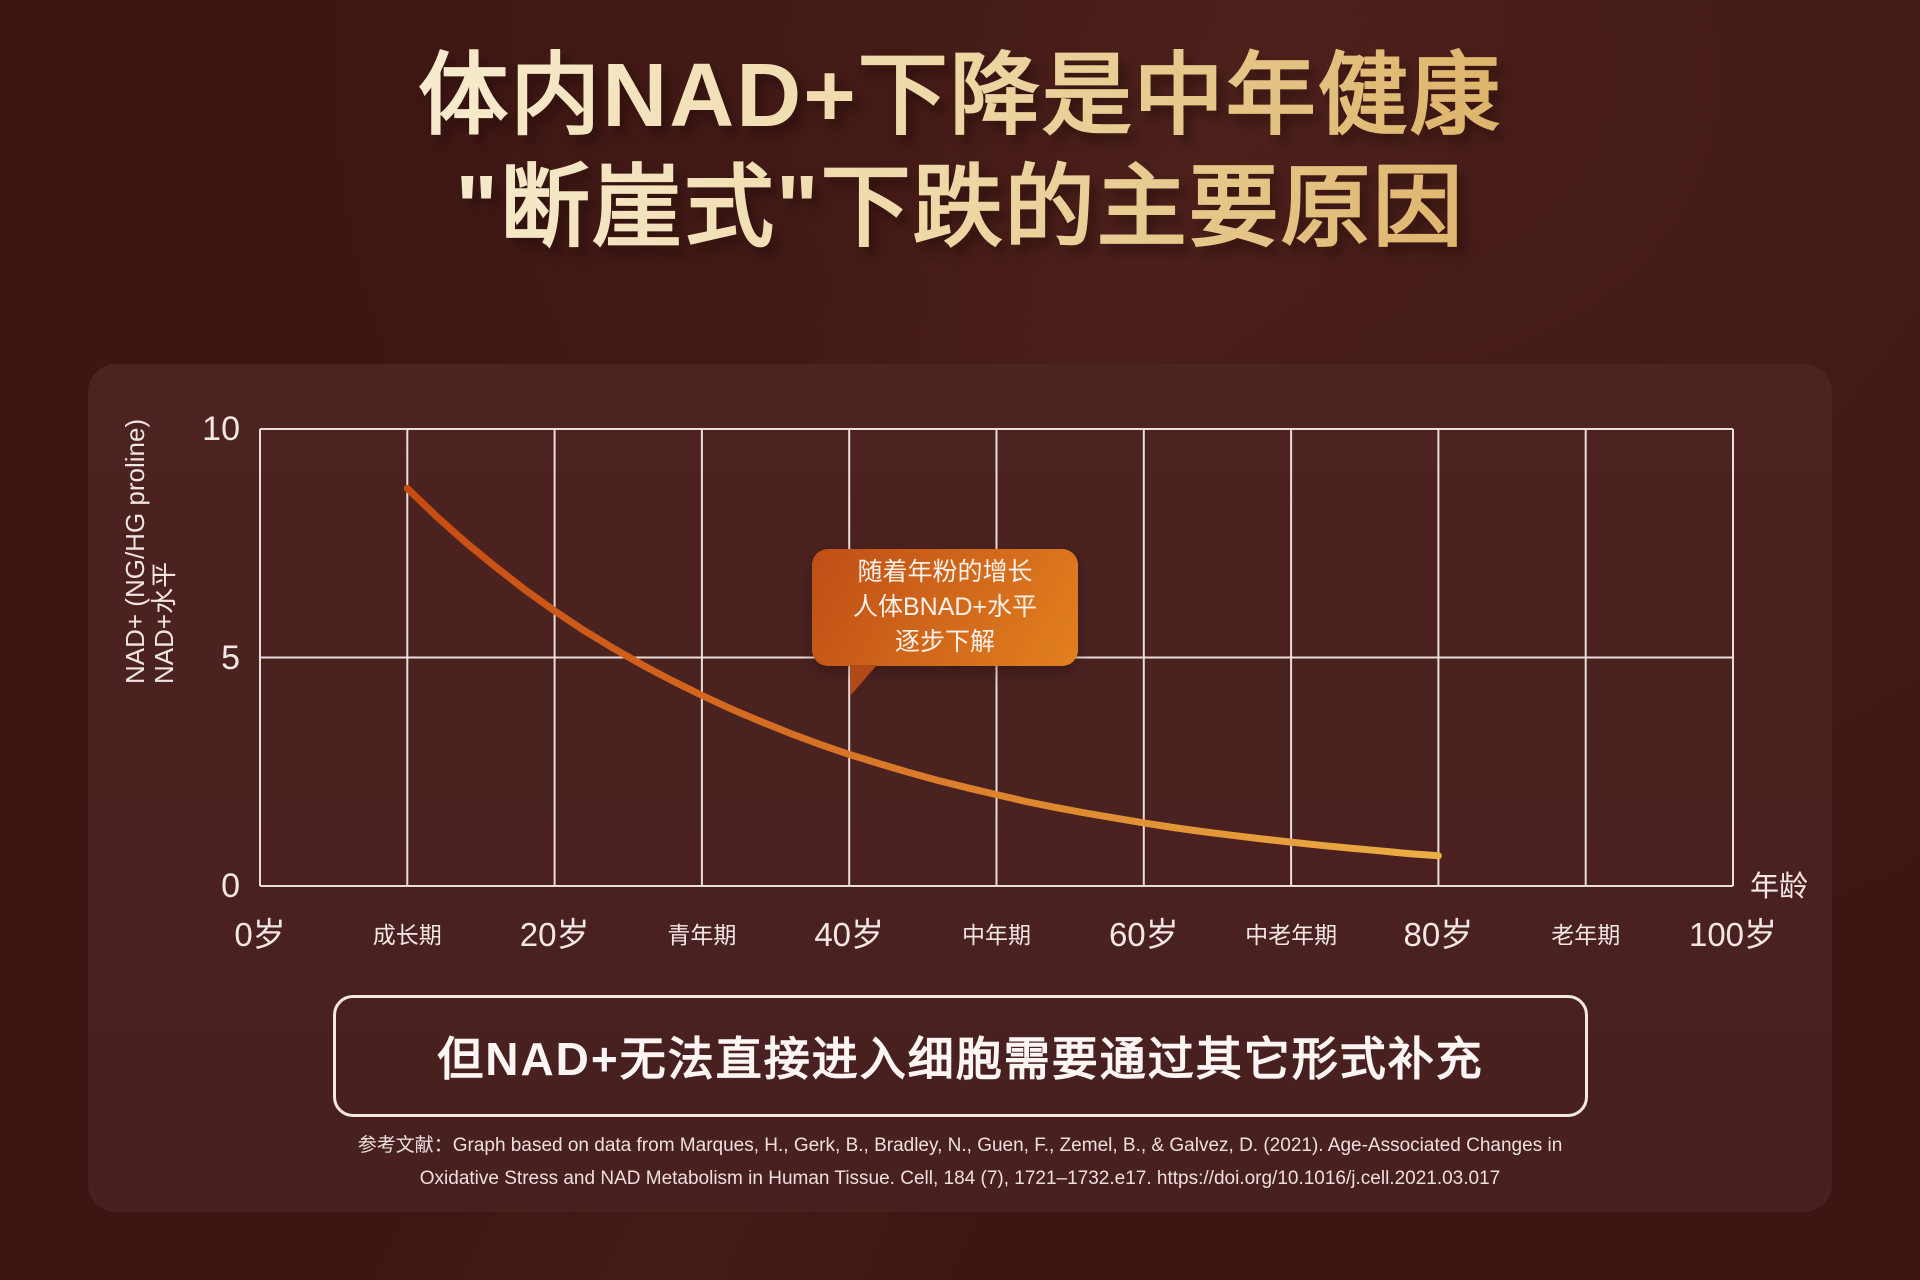  I want to click on x-tick-label-10: 成长期, so click(407, 935).